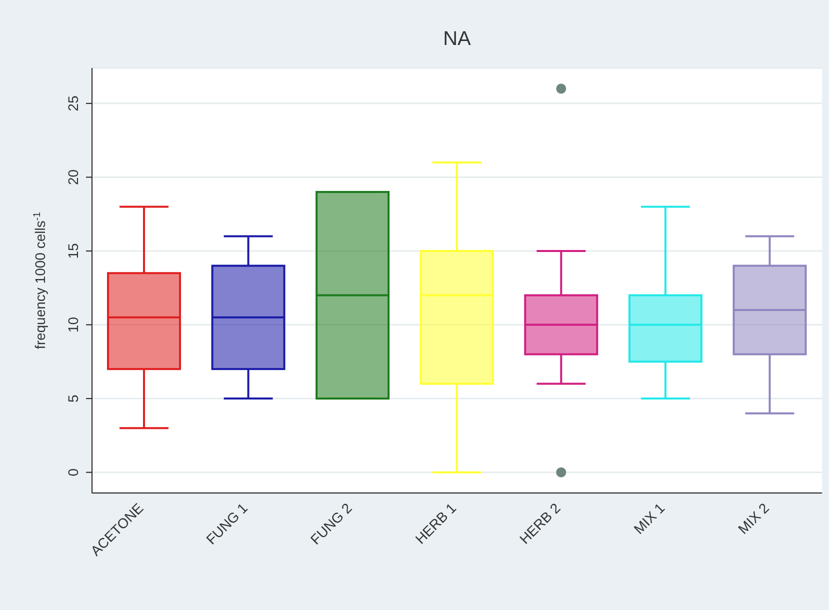 Image resolution: width=829 pixels, height=610 pixels. Describe the element at coordinates (73, 103) in the screenshot. I see `y-tick-label: 25` at that location.